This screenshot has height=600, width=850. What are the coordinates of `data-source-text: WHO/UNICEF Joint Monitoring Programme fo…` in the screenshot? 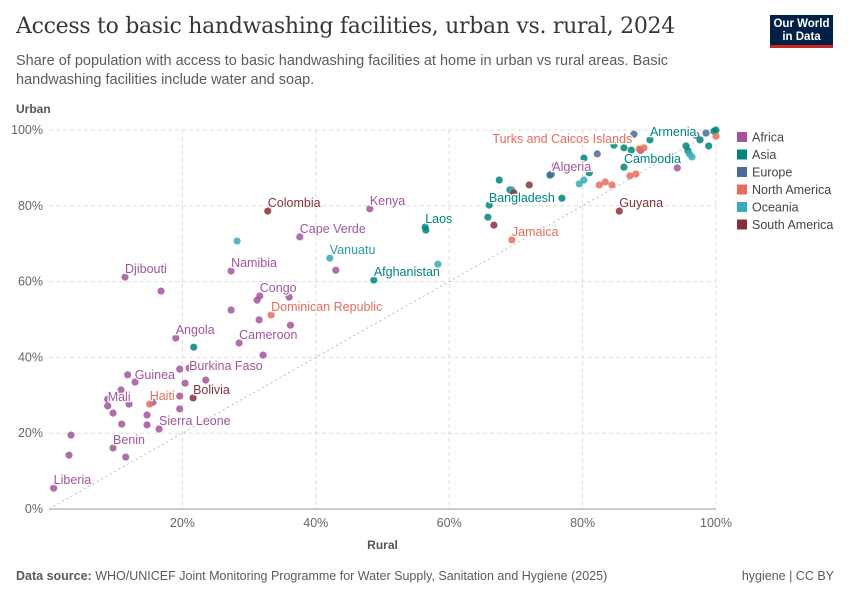 It's located at (351, 576).